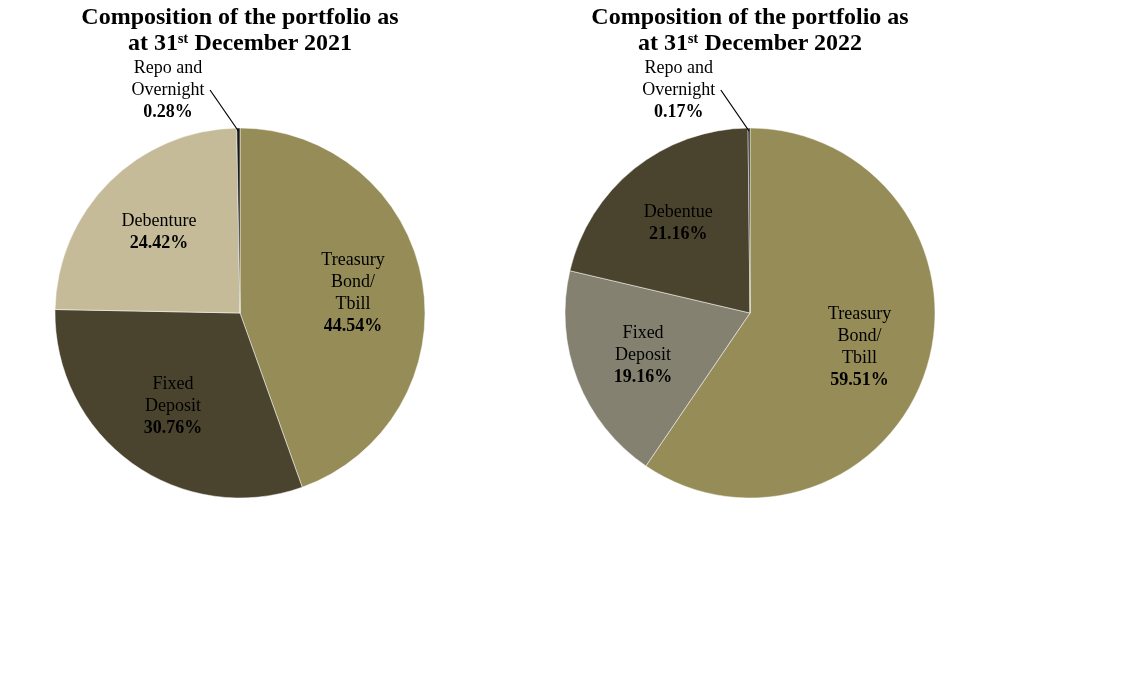  What do you see at coordinates (679, 111) in the screenshot?
I see `data-label: 0.17%` at bounding box center [679, 111].